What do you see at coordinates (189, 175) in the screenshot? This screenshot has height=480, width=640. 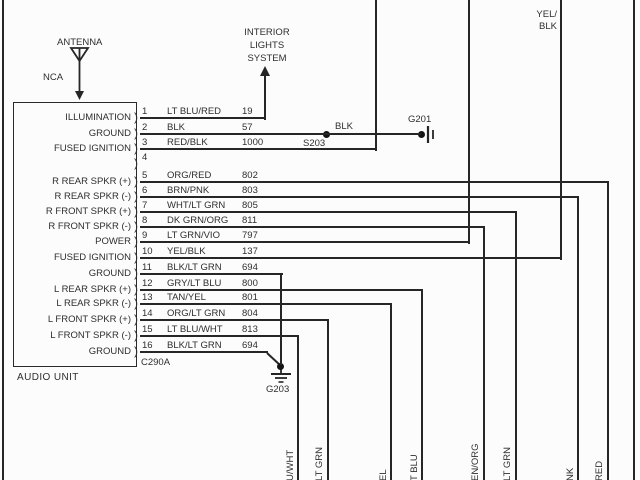 I see `pin-5-wire-color: ORG/RED` at bounding box center [189, 175].